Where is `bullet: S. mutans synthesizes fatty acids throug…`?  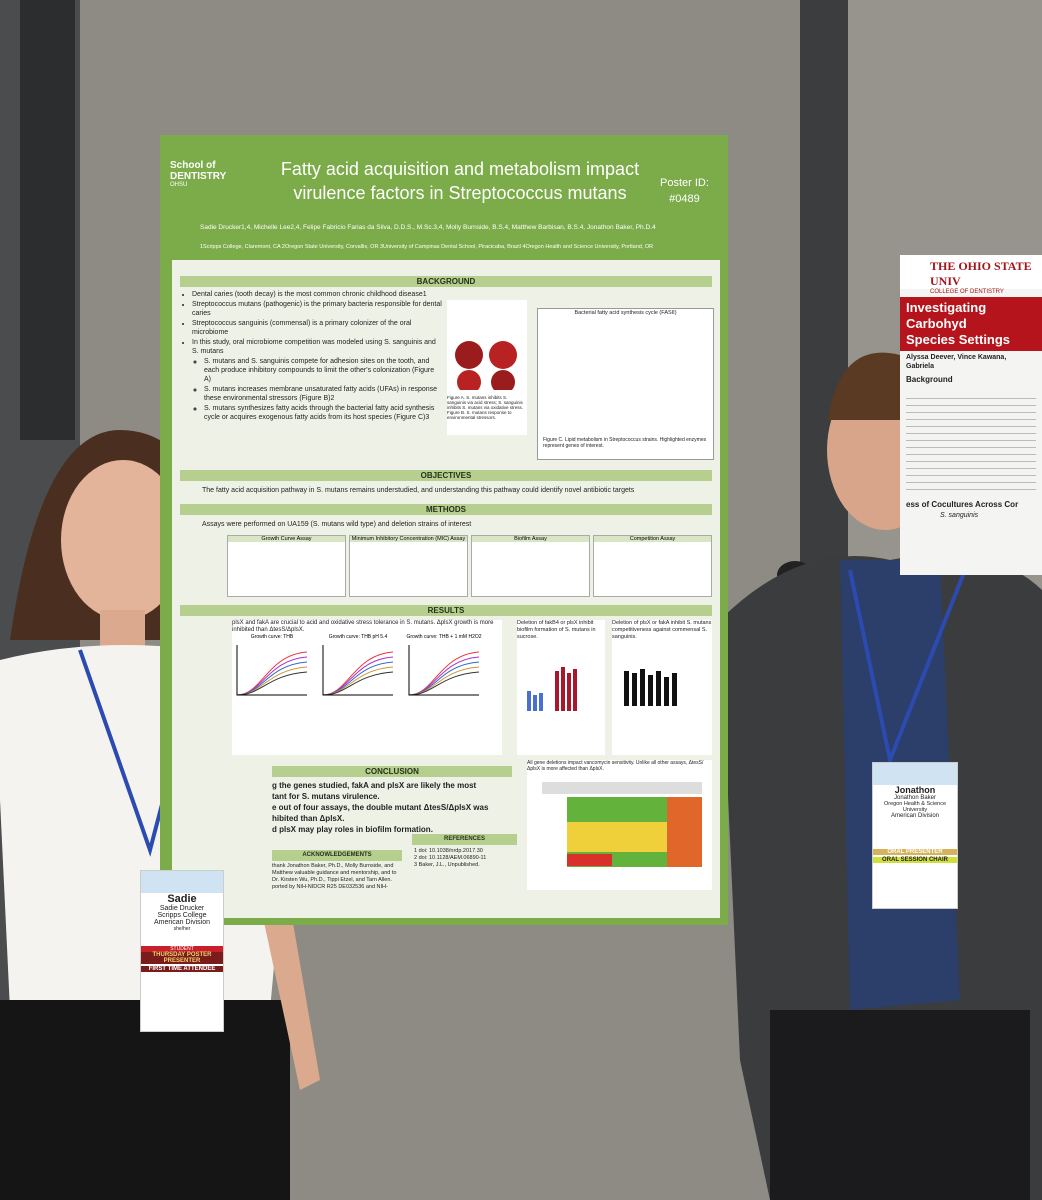 bullet: S. mutans synthesizes fatty acids throug… is located at coordinates (323, 413).